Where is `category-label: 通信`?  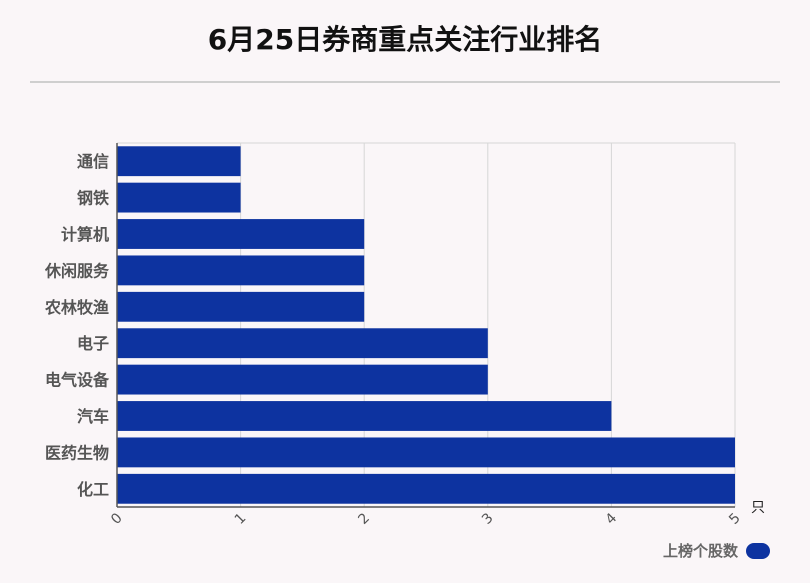 category-label: 通信 is located at coordinates (93, 161).